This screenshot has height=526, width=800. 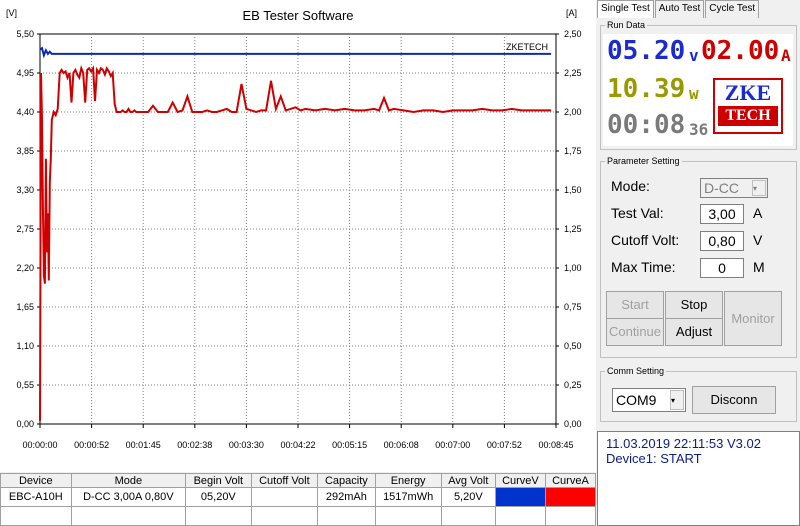 What do you see at coordinates (25, 34) in the screenshot?
I see `y-left-tick-label: 5,50` at bounding box center [25, 34].